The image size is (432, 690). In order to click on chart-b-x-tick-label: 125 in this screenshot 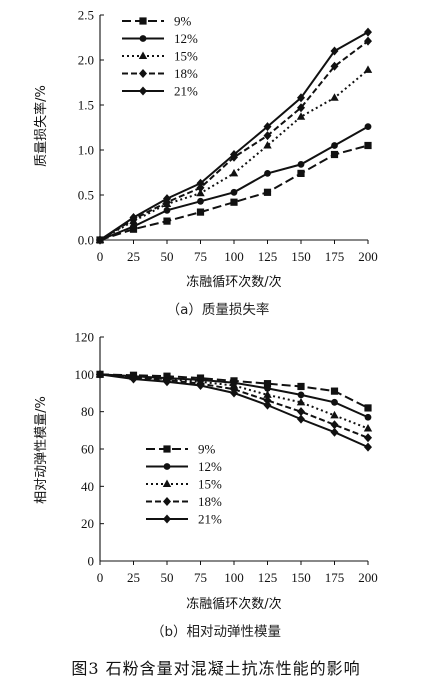, I will do `click(268, 577)`.